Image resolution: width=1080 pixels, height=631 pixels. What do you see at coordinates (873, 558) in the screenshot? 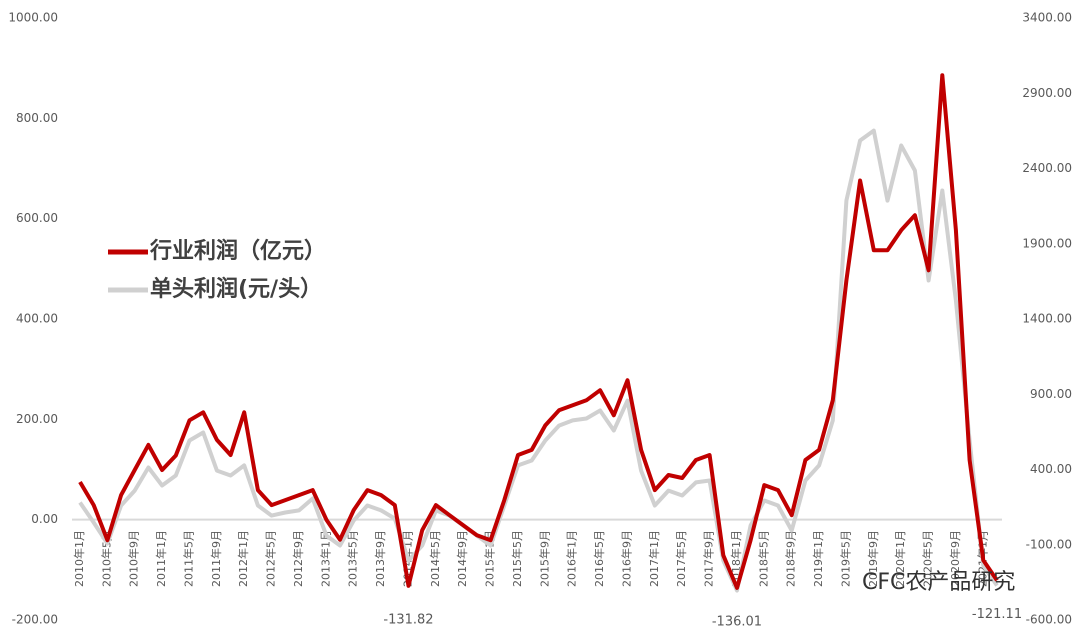
I see `x-tick-label: 2019年9月` at bounding box center [873, 558].